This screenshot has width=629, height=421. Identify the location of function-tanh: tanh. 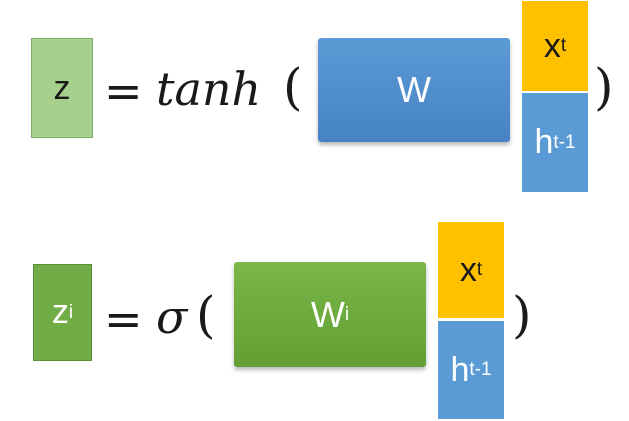
(209, 89).